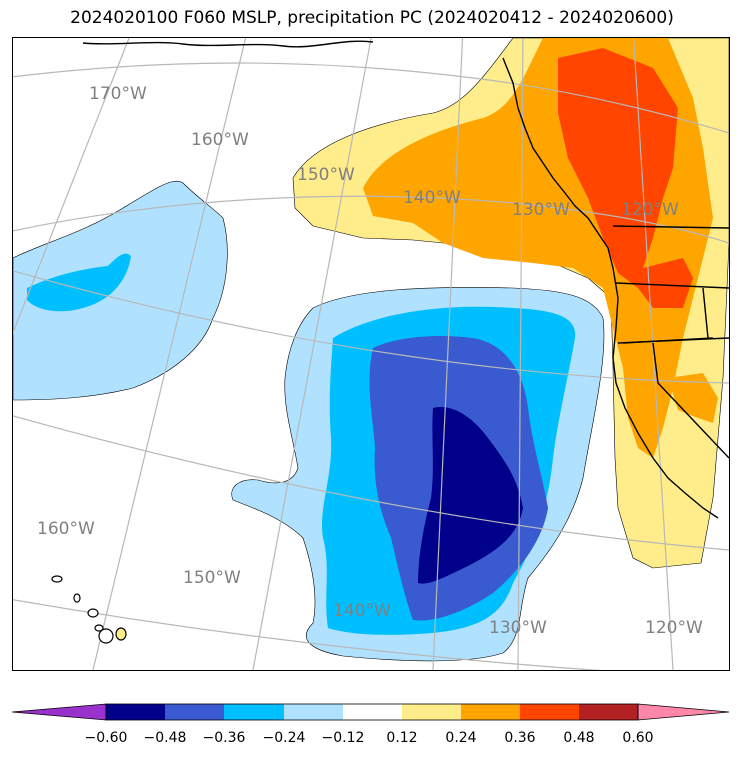  What do you see at coordinates (520, 738) in the screenshot?
I see `colorbar-tick-8: 0.36` at bounding box center [520, 738].